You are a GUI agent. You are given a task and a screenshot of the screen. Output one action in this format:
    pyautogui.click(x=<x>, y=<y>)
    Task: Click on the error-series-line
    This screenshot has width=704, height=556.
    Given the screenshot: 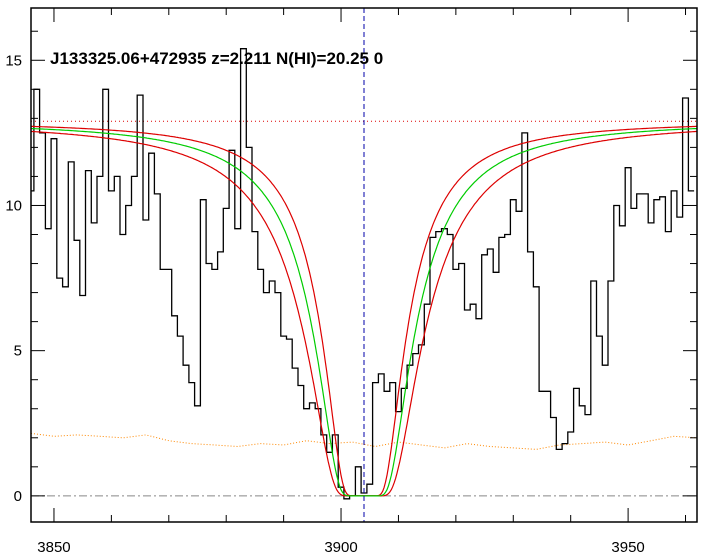 What is the action you would take?
    pyautogui.click(x=364, y=441)
    